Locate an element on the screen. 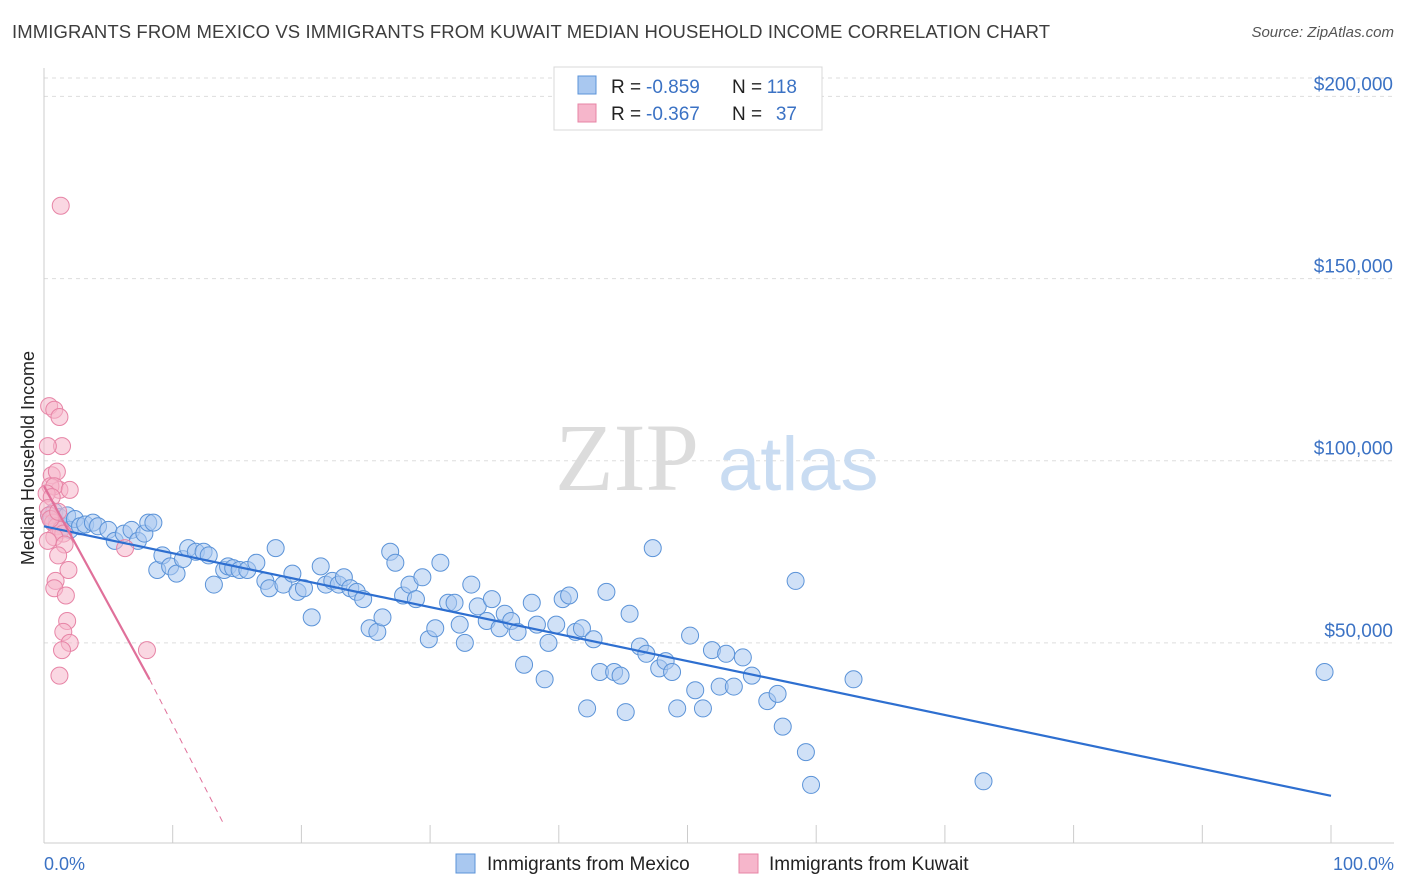 The width and height of the screenshot is (1406, 892). legend-box is located at coordinates (688, 98).